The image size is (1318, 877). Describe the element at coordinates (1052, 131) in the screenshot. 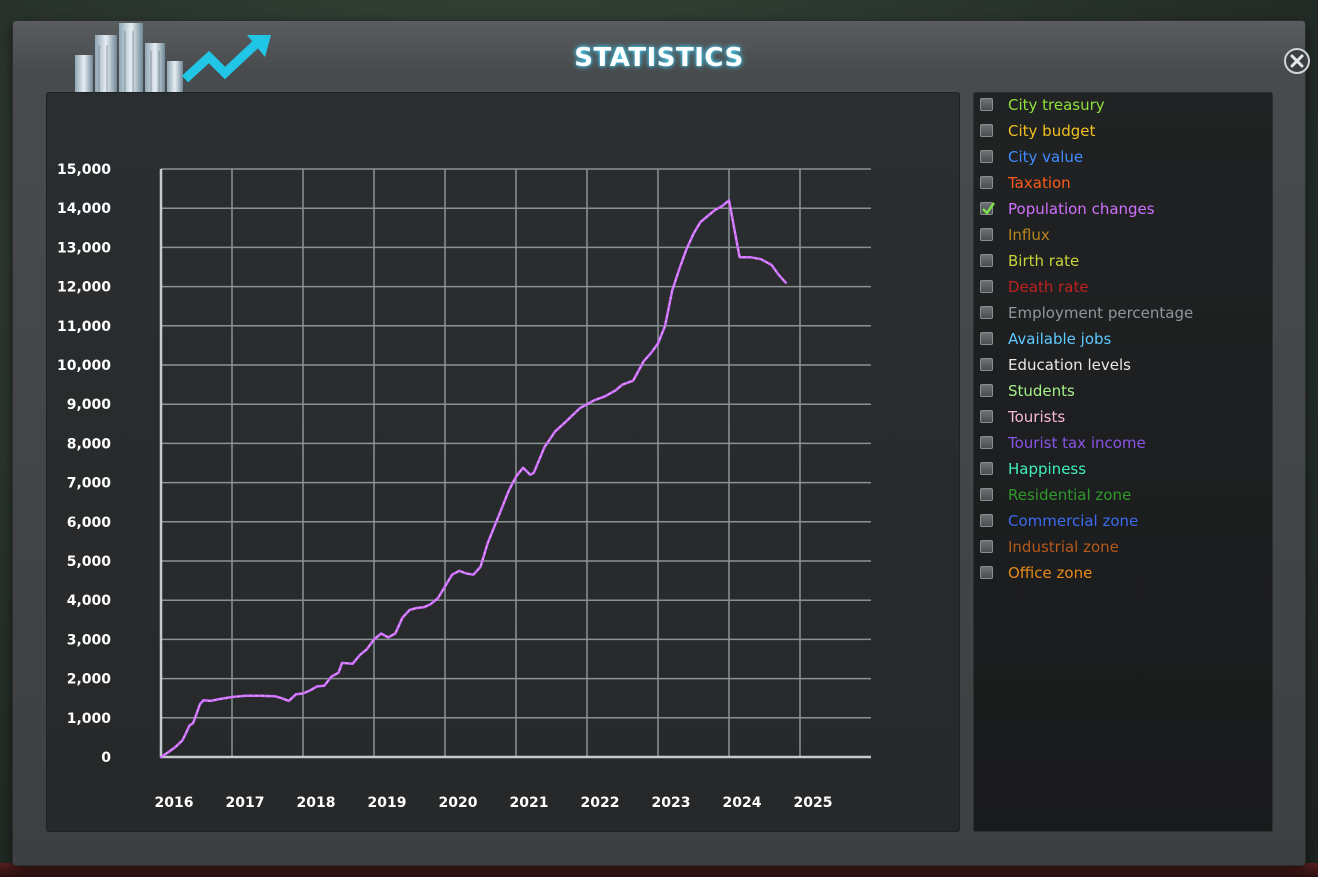

I see `legend-label: City budget` at that location.